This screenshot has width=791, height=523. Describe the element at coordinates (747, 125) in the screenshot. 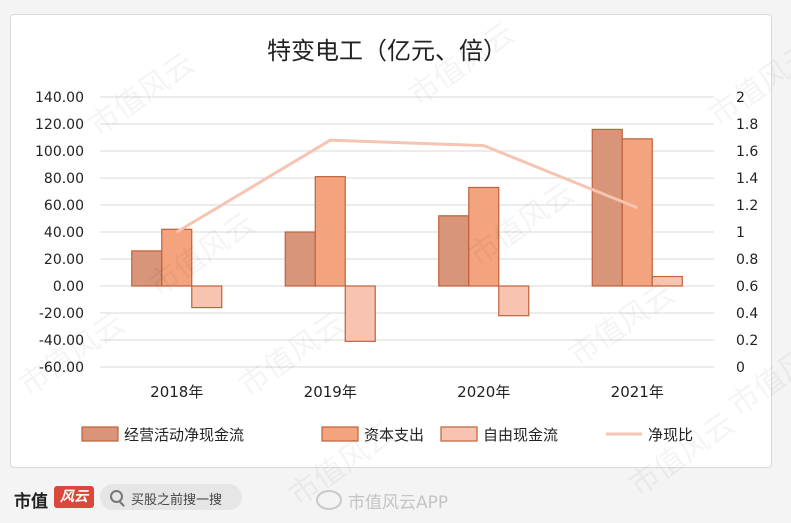

I see `y-right-tick-label: 1.8` at that location.